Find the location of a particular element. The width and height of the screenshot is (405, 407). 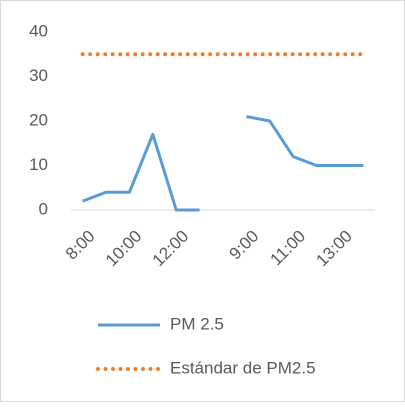

y-tick-label: 10 is located at coordinates (38, 164).